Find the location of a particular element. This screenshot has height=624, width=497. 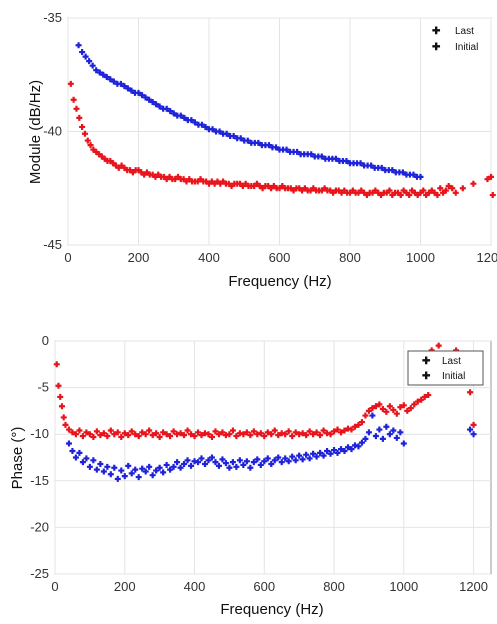

module-x-axis-label: Frequency (Hz) is located at coordinates (279, 281).